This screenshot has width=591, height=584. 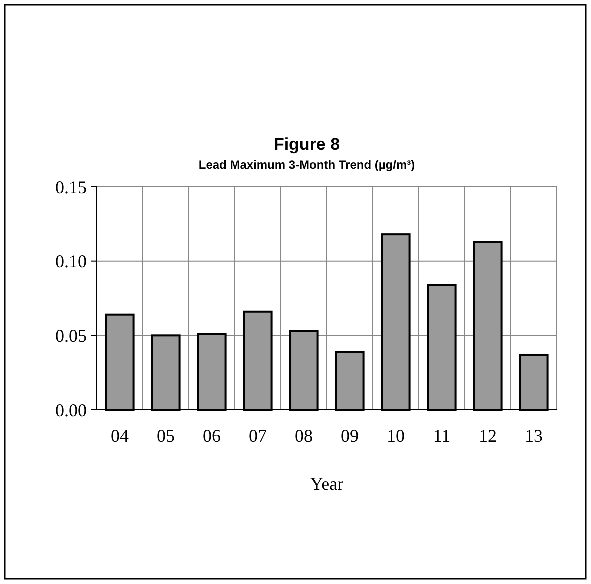 What do you see at coordinates (396, 436) in the screenshot?
I see `x-tick-label: 10` at bounding box center [396, 436].